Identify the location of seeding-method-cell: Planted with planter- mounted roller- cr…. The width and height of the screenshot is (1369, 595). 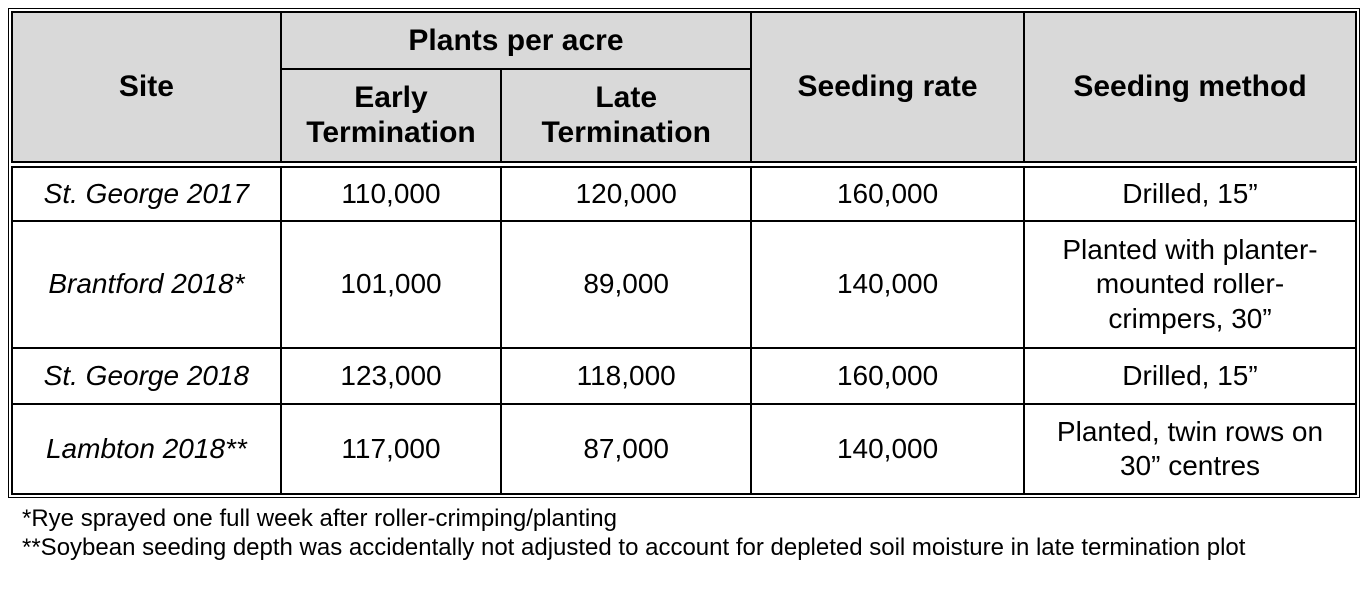
(1190, 284).